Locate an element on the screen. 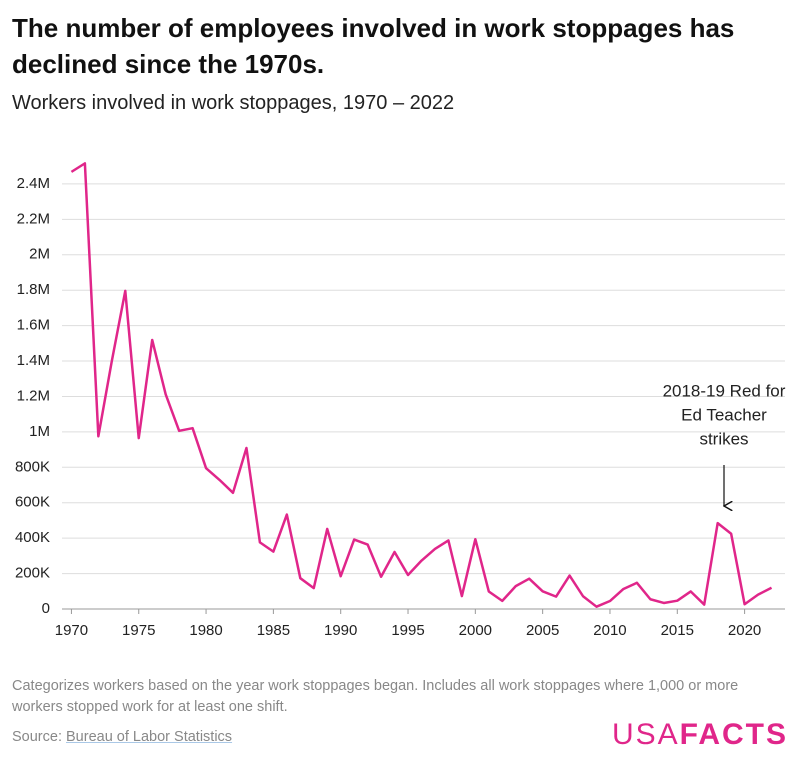 The width and height of the screenshot is (800, 762). y-tick-label: 1.4M is located at coordinates (33, 360).